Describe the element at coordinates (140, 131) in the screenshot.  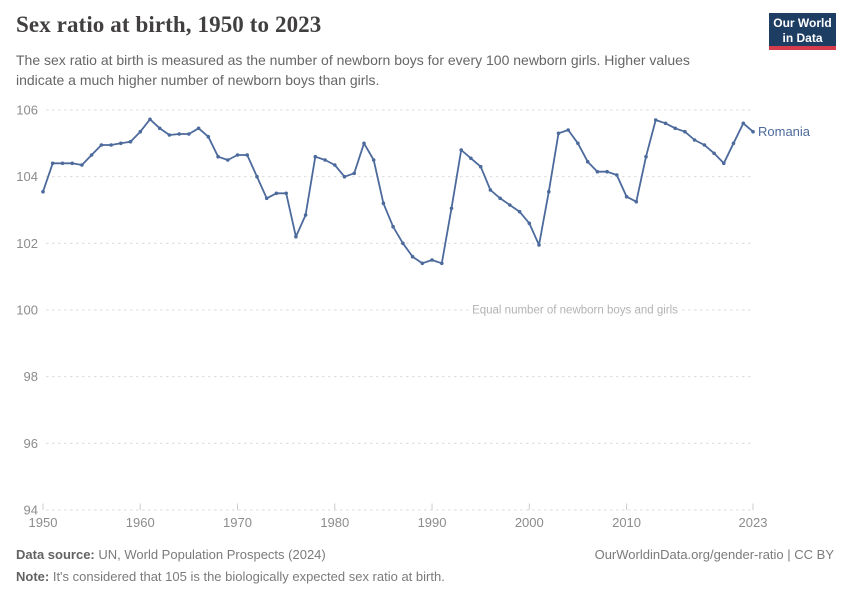
I see `data-point-romania-1960` at that location.